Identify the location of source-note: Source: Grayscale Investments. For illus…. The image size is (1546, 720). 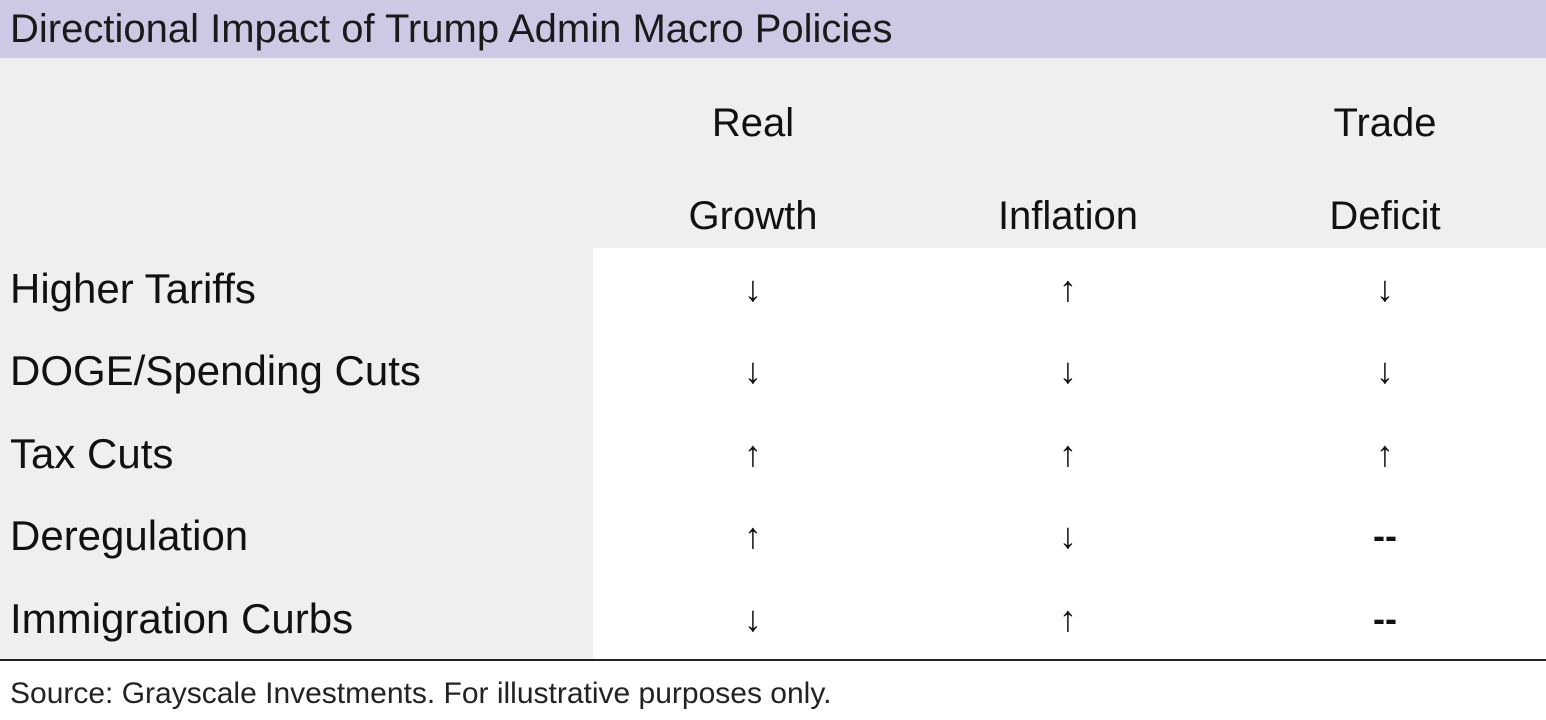
(421, 693).